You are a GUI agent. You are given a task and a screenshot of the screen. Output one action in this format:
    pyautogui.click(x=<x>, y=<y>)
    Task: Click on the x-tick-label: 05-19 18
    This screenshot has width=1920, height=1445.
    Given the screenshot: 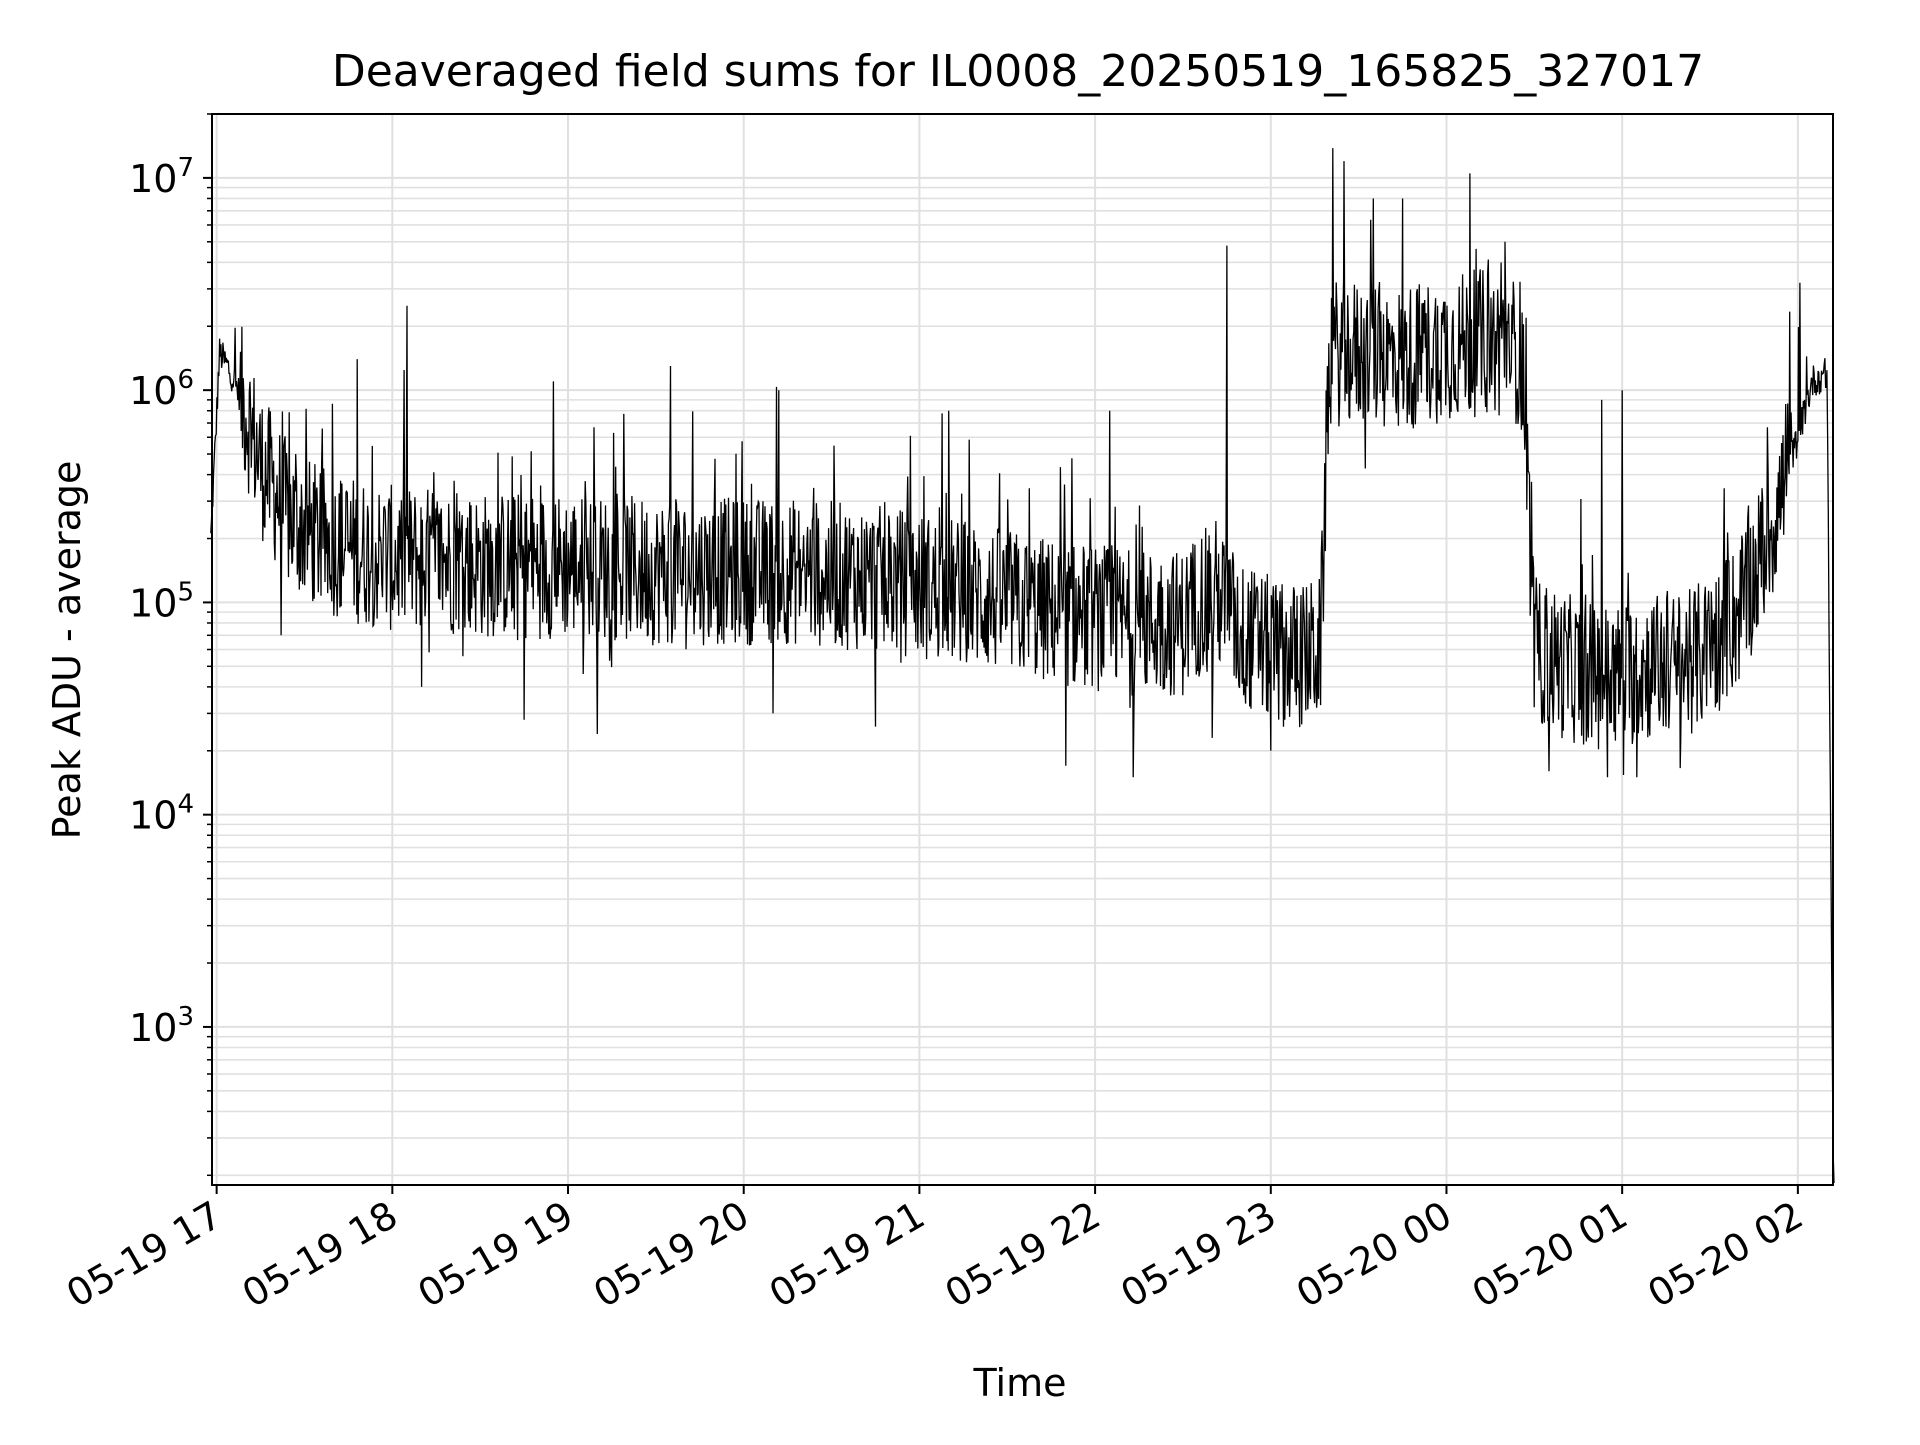 What is the action you would take?
    pyautogui.click(x=320, y=1255)
    